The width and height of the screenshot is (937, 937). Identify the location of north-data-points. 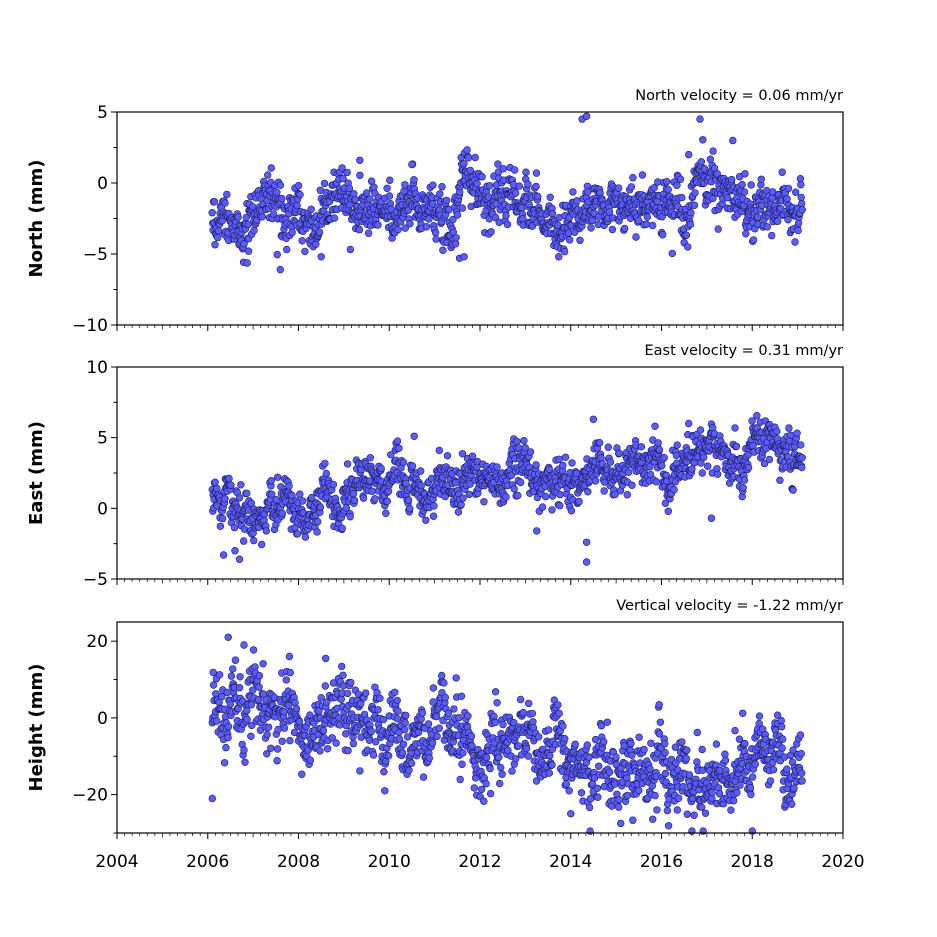
(507, 193).